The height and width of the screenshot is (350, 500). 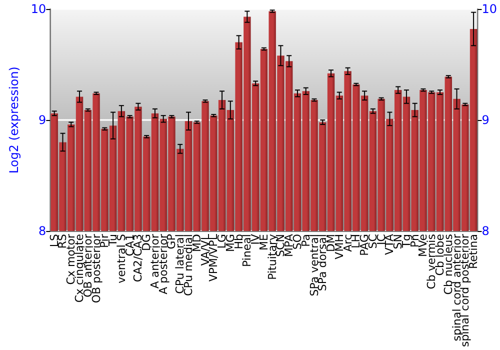 What do you see at coordinates (490, 9) in the screenshot?
I see `y2-tick-label: 10` at bounding box center [490, 9].